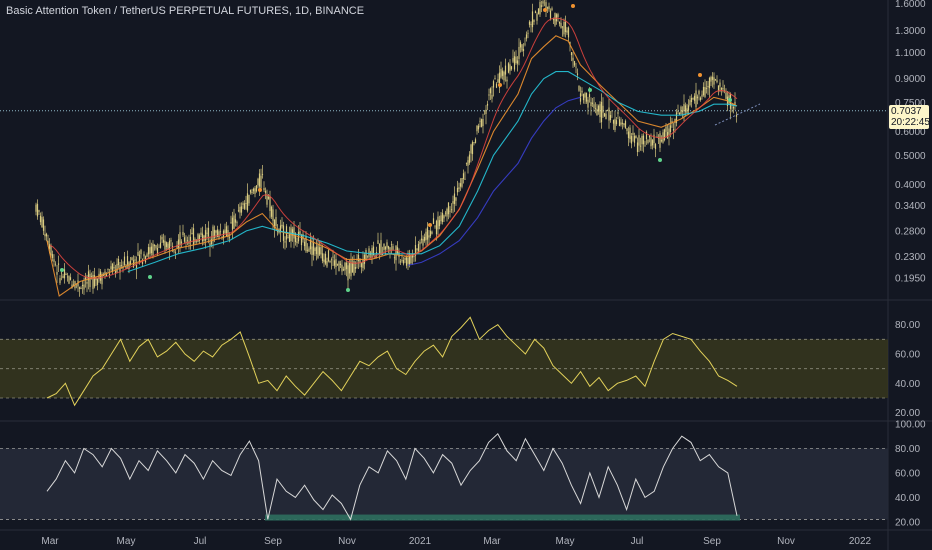 The image size is (932, 550). Describe the element at coordinates (910, 79) in the screenshot. I see `price-tick-label: 0.9000` at that location.